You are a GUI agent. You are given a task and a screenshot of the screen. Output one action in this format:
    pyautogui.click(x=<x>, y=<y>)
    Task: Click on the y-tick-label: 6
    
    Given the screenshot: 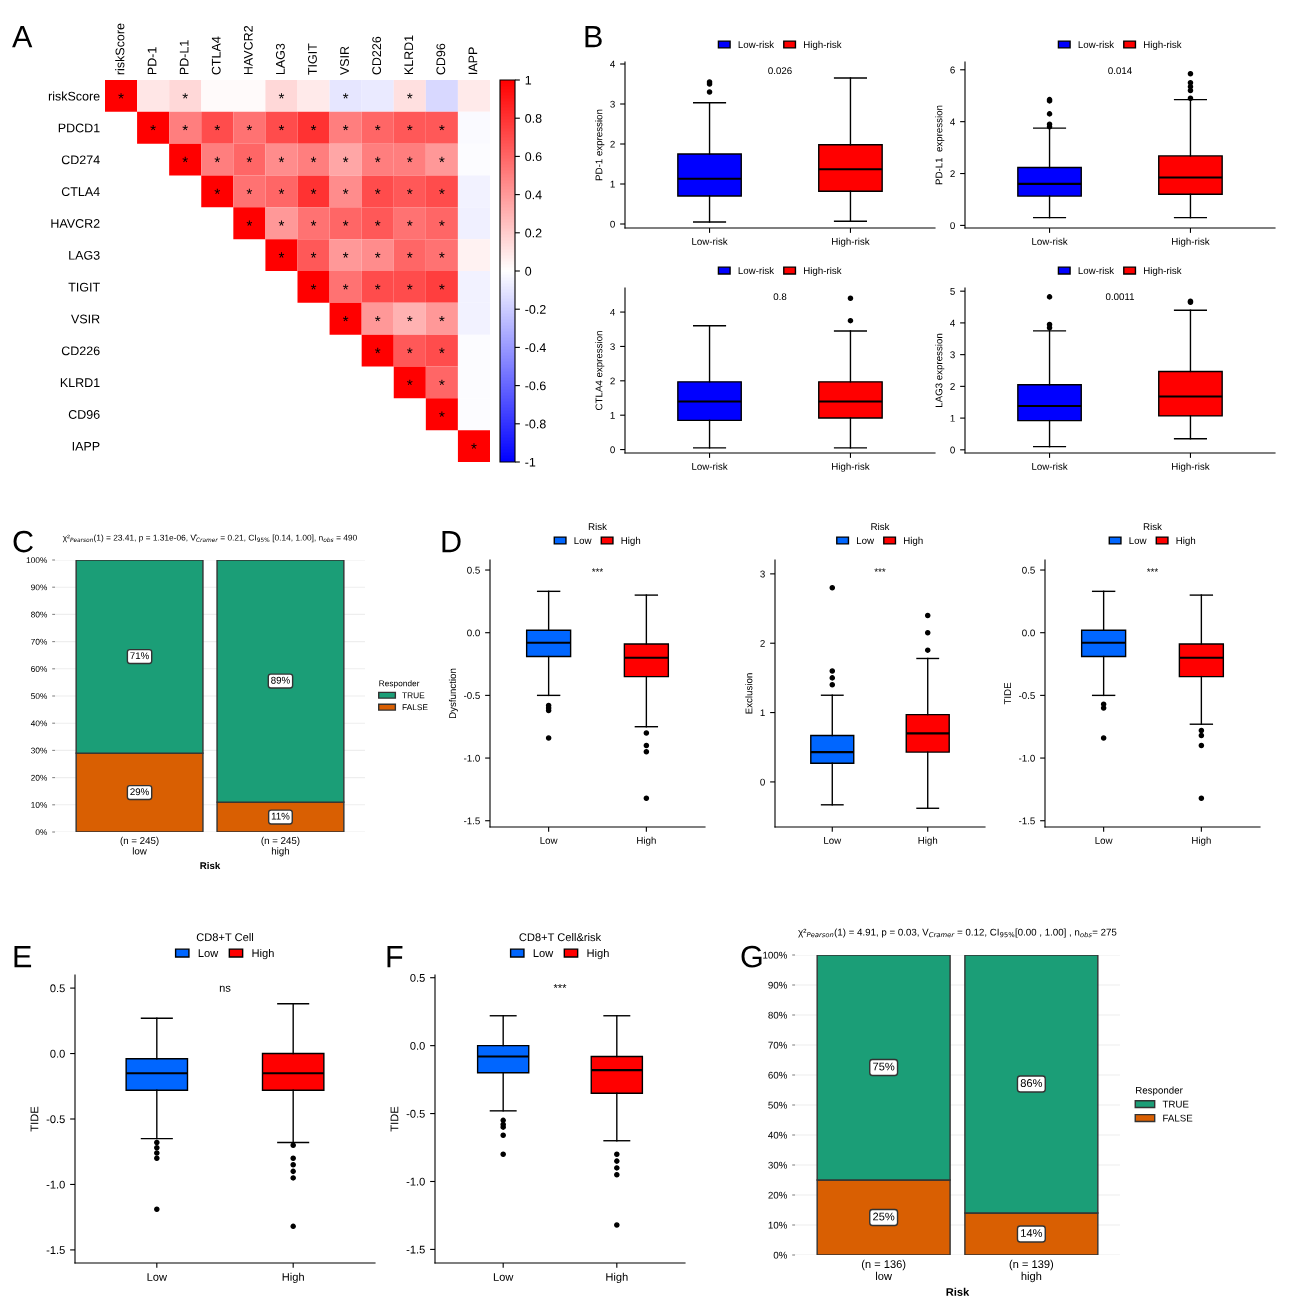 What is the action you would take?
    pyautogui.click(x=952, y=70)
    